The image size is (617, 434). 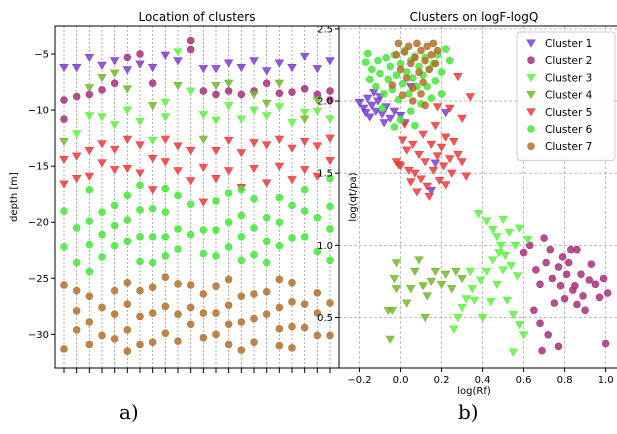 What do you see at coordinates (483, 380) in the screenshot?
I see `chart-b-x-tick-label: 0.4` at bounding box center [483, 380].